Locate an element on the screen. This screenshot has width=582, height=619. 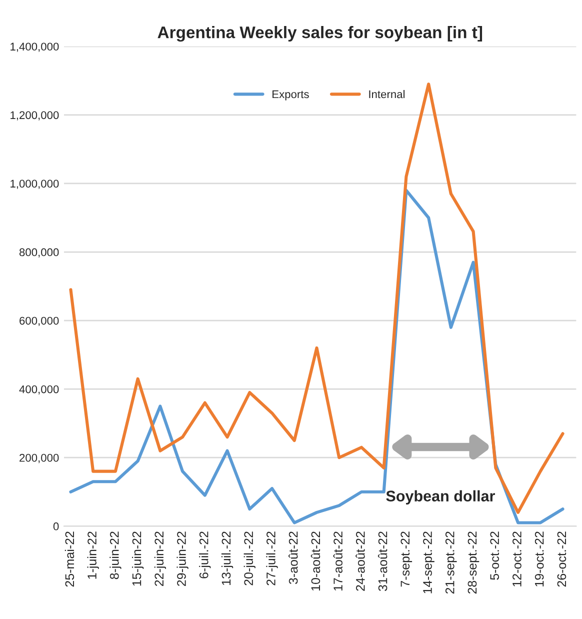
y-tick-label: 0 is located at coordinates (56, 526).